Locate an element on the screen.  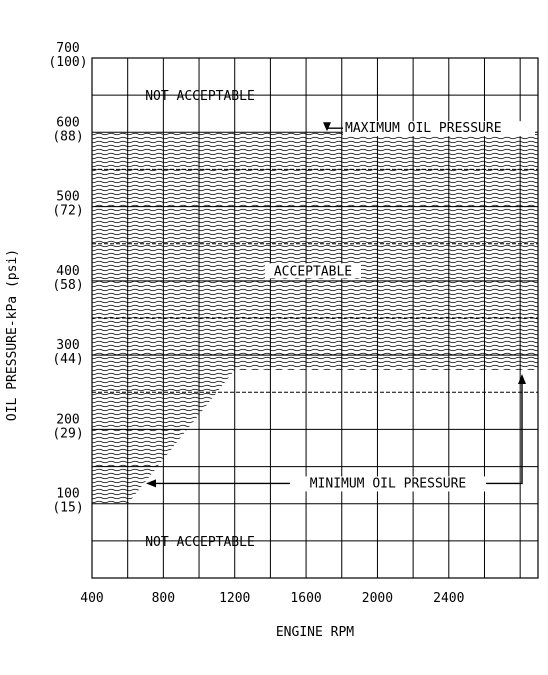
min-oil-pressure-label: MINIMUM OIL PRESSURE is located at coordinates (388, 483).